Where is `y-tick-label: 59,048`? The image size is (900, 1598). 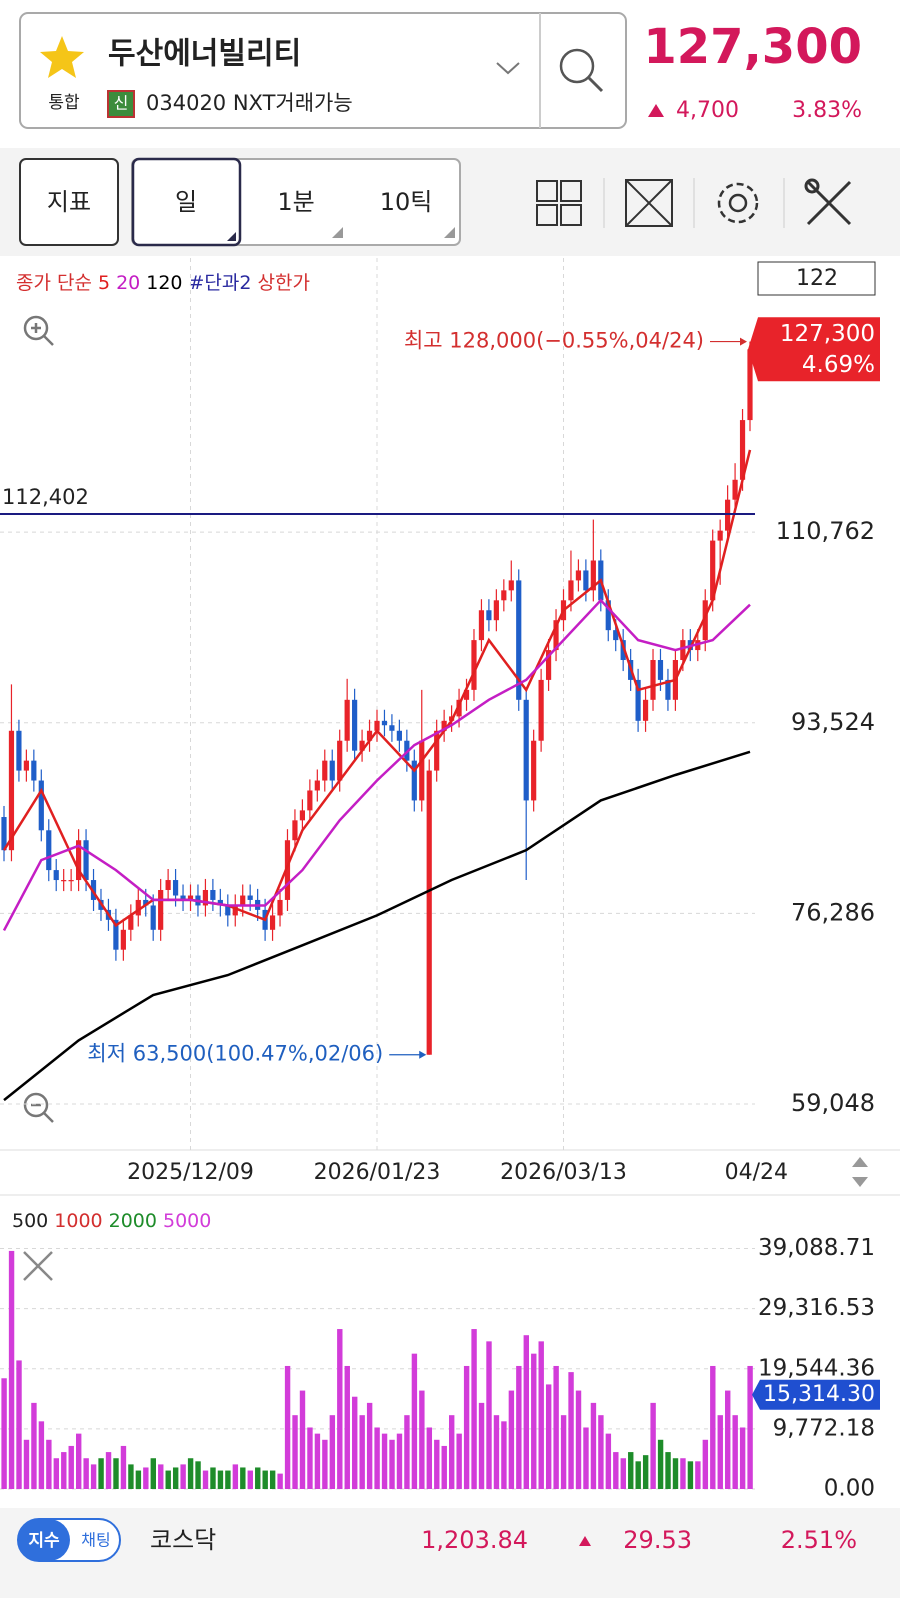
y-tick-label: 59,048 is located at coordinates (833, 1103).